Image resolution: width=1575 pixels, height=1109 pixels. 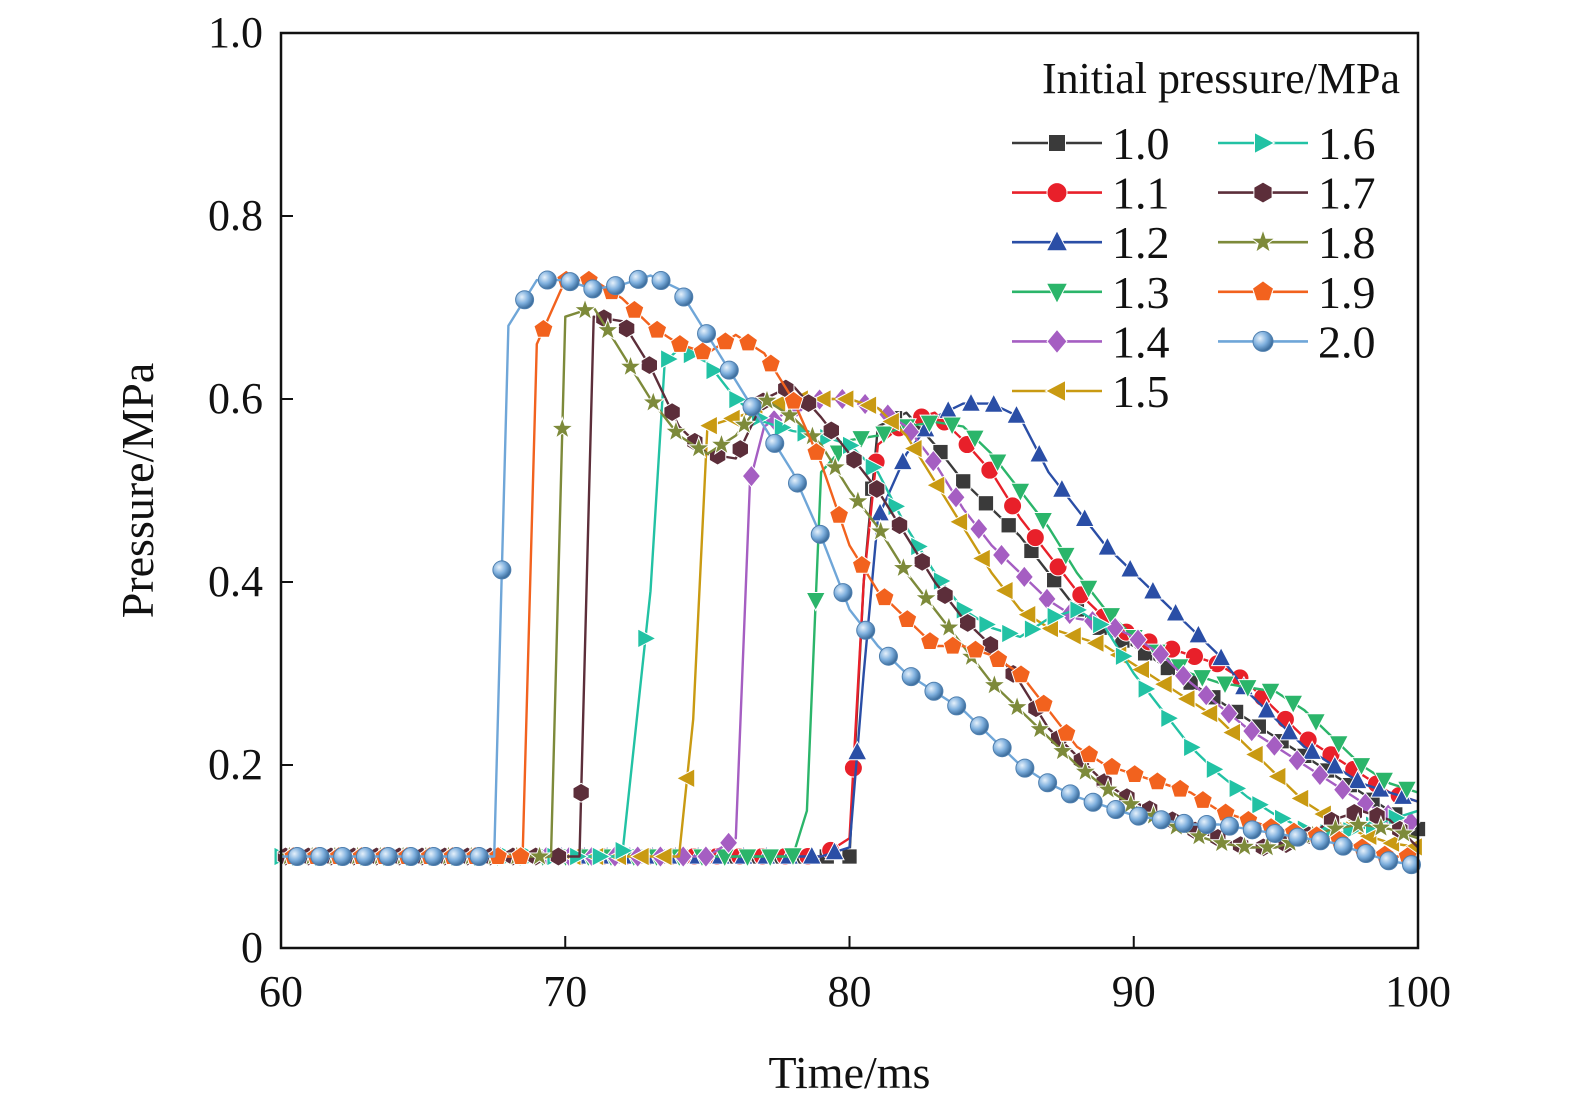 I want to click on legend-label: 1.8, so click(x=1347, y=242).